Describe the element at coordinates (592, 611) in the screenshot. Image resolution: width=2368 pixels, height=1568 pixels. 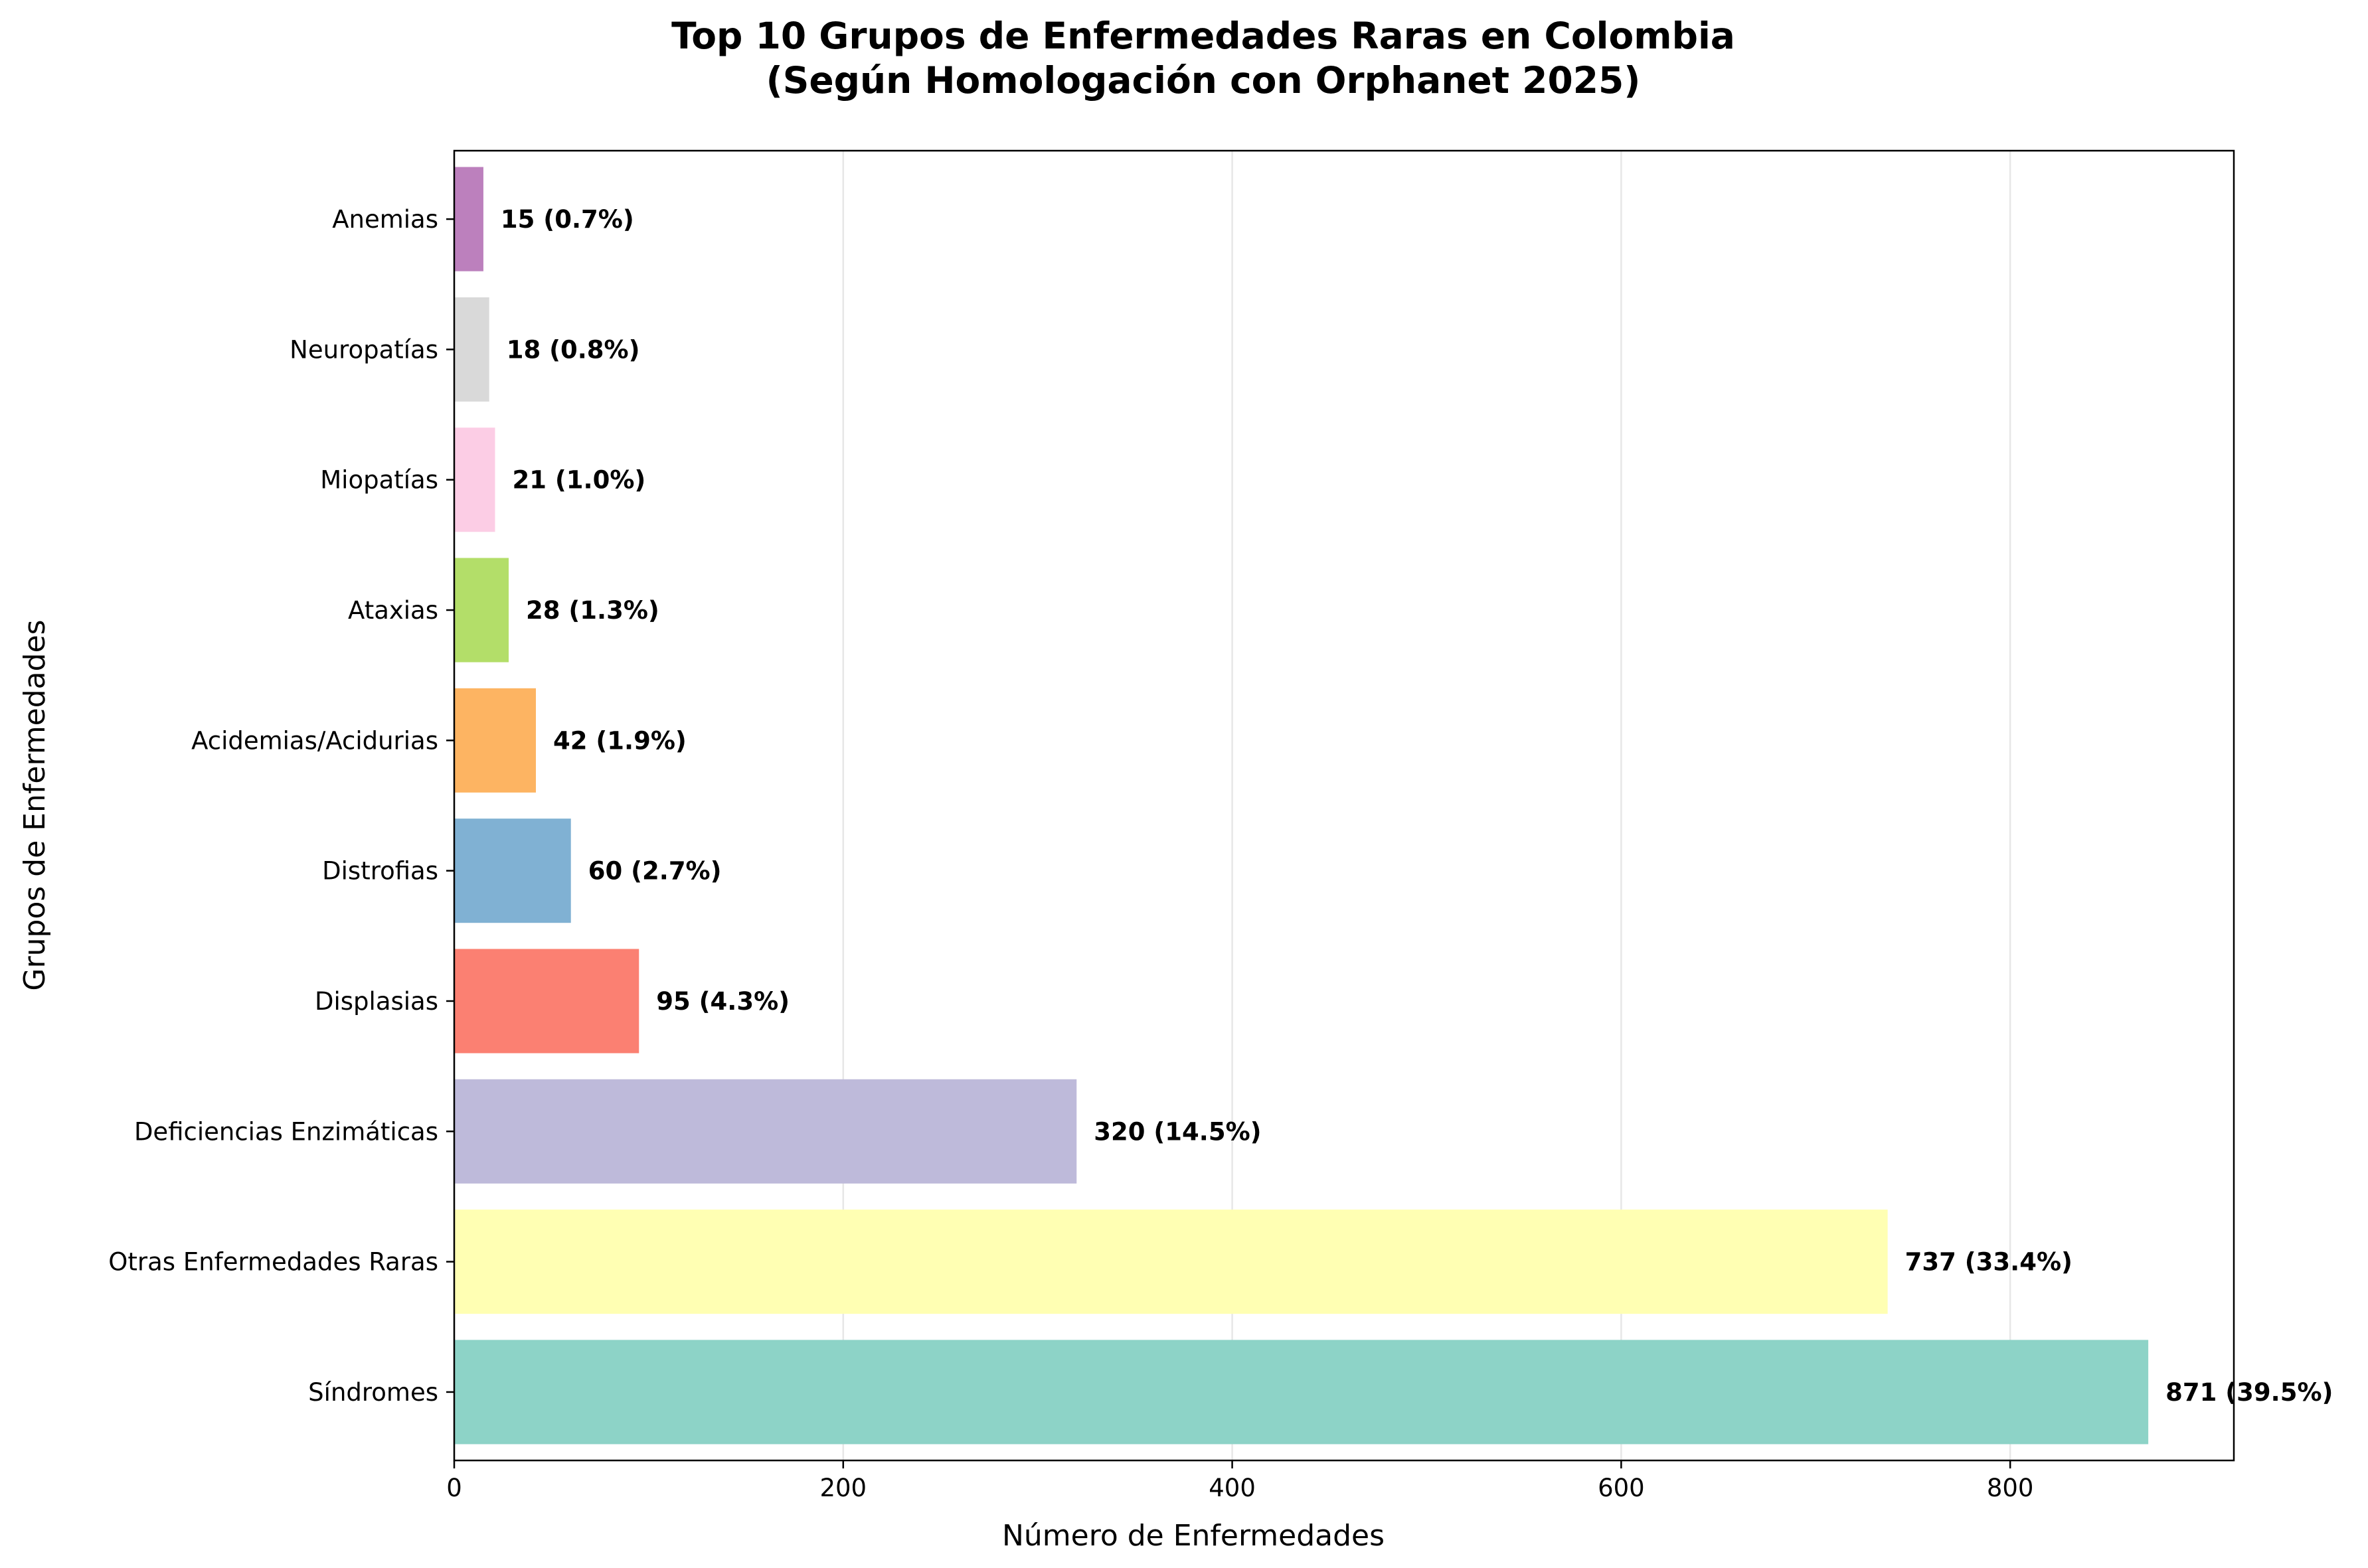
I see `data-label: 28 (1.3%)` at that location.